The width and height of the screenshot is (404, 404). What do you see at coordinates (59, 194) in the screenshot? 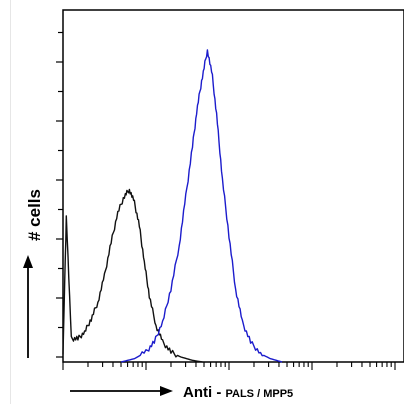
I see `y-axis-ticks` at bounding box center [59, 194].